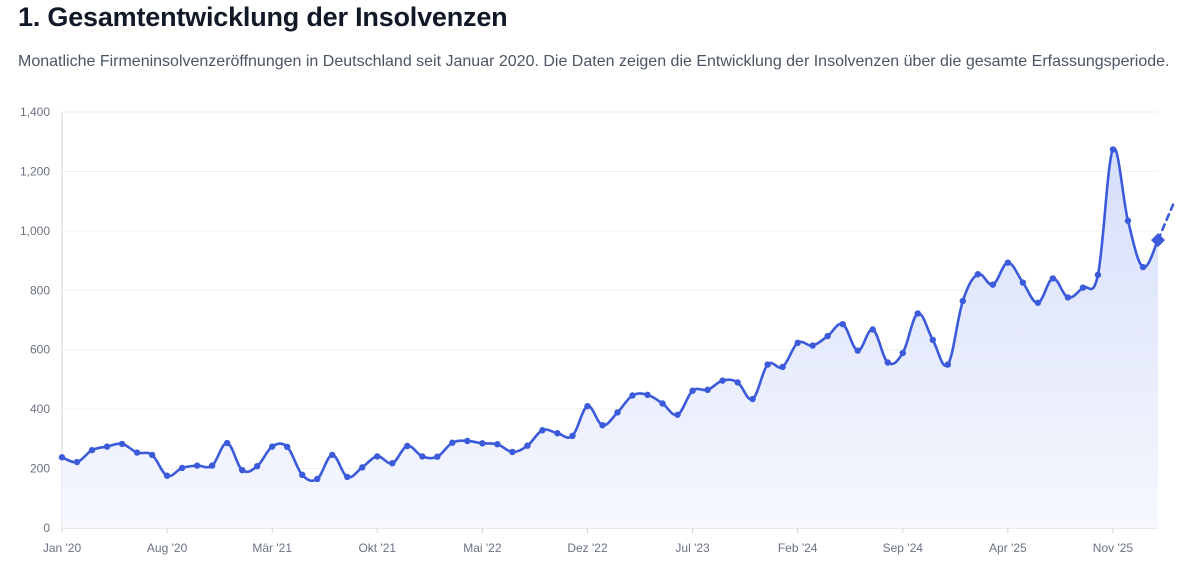 The image size is (1200, 576). I want to click on x-tick-label: Jan '20, so click(62, 548).